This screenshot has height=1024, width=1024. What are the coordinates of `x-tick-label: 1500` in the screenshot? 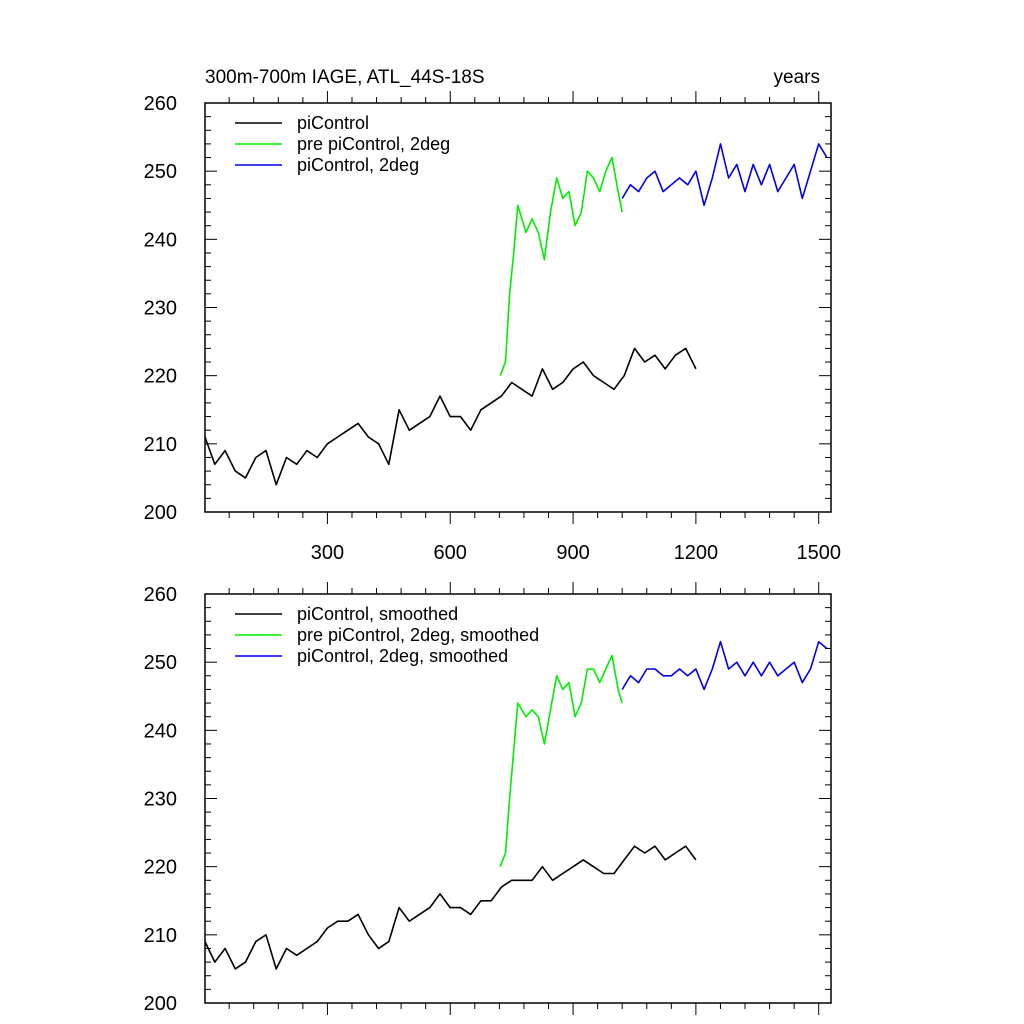 It's located at (818, 553).